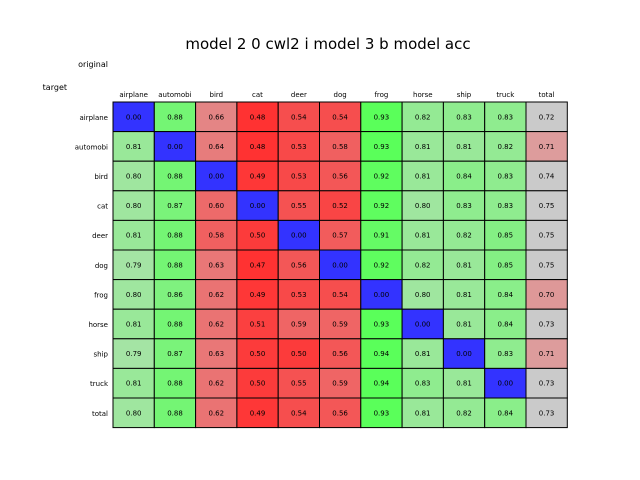 This screenshot has height=480, width=640. What do you see at coordinates (217, 147) in the screenshot?
I see `cell-value-label: 0.64` at bounding box center [217, 147].